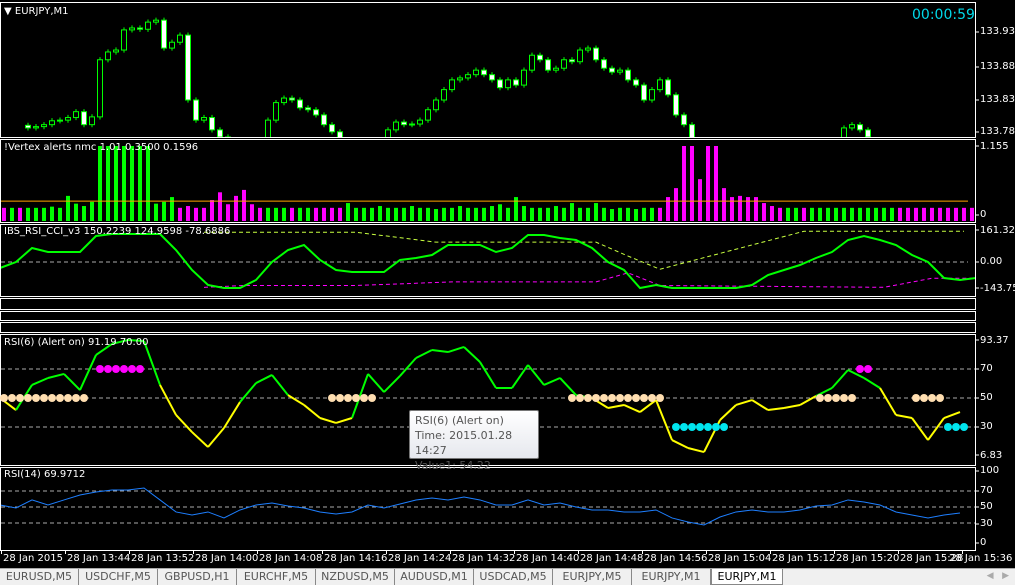 This screenshot has height=585, width=1015. I want to click on symbol-title: ▼ EURJPY,M1, so click(36, 11).